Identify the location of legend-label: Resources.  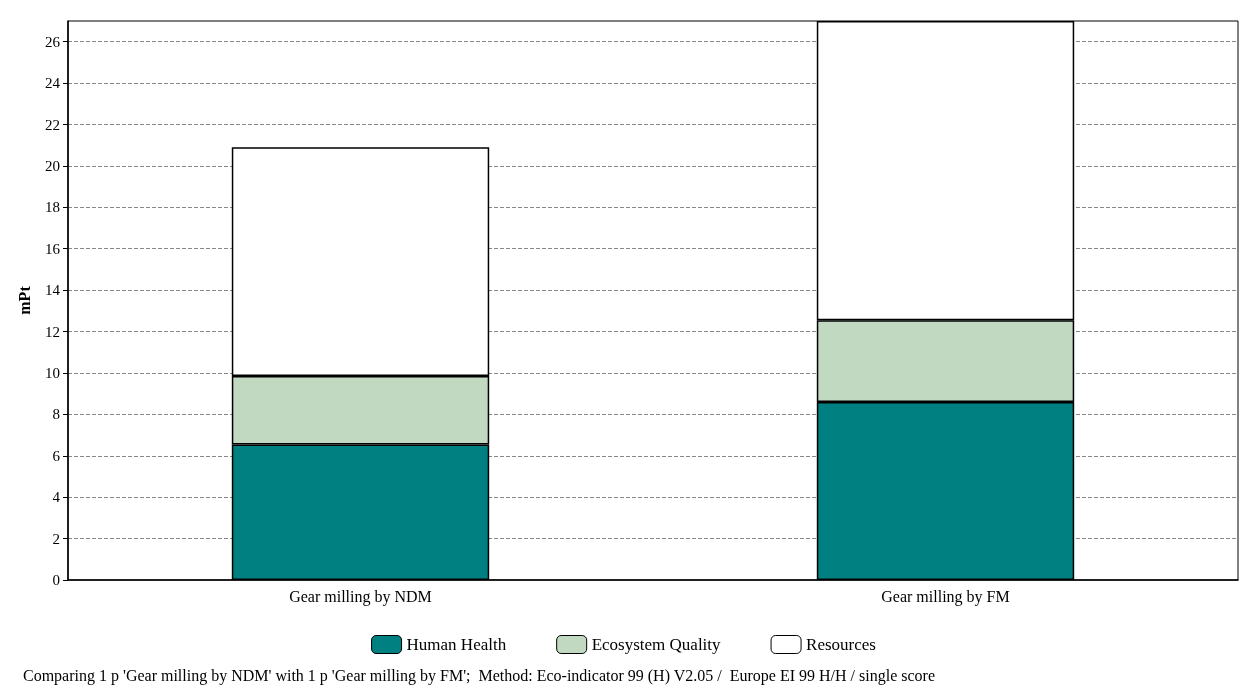
(841, 644).